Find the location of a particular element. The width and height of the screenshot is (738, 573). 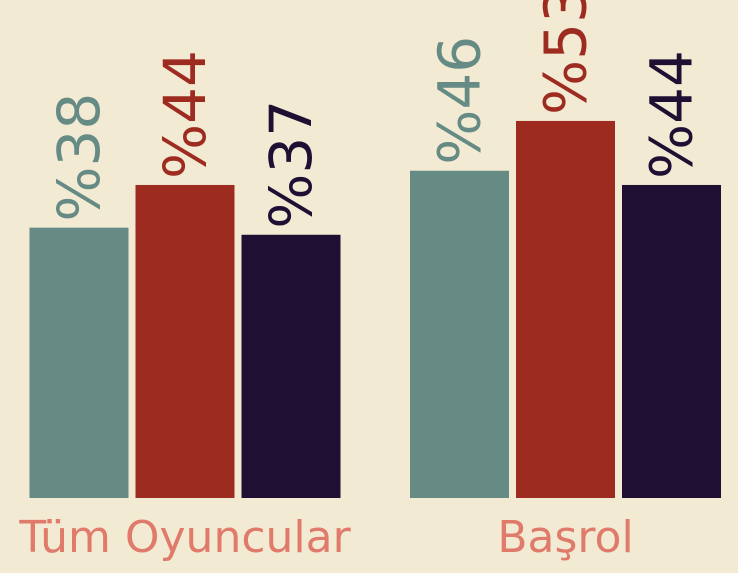

value-label: %53 is located at coordinates (566, 57).